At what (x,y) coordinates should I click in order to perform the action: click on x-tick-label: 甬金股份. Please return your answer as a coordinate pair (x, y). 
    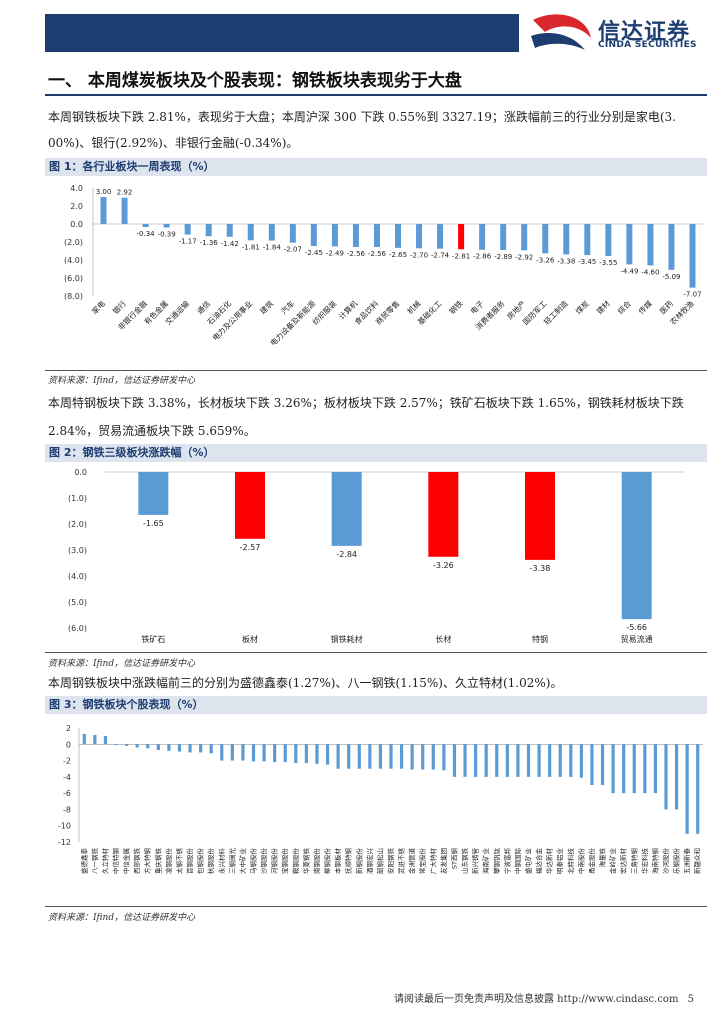
    Looking at the image, I should click on (591, 861).